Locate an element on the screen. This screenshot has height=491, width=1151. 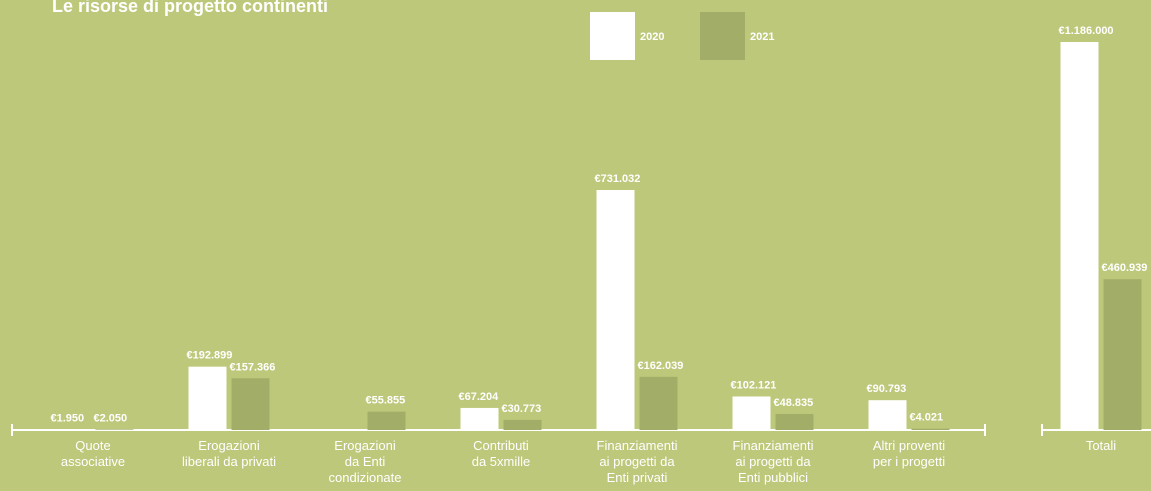
value-label: €460.939 is located at coordinates (1125, 268).